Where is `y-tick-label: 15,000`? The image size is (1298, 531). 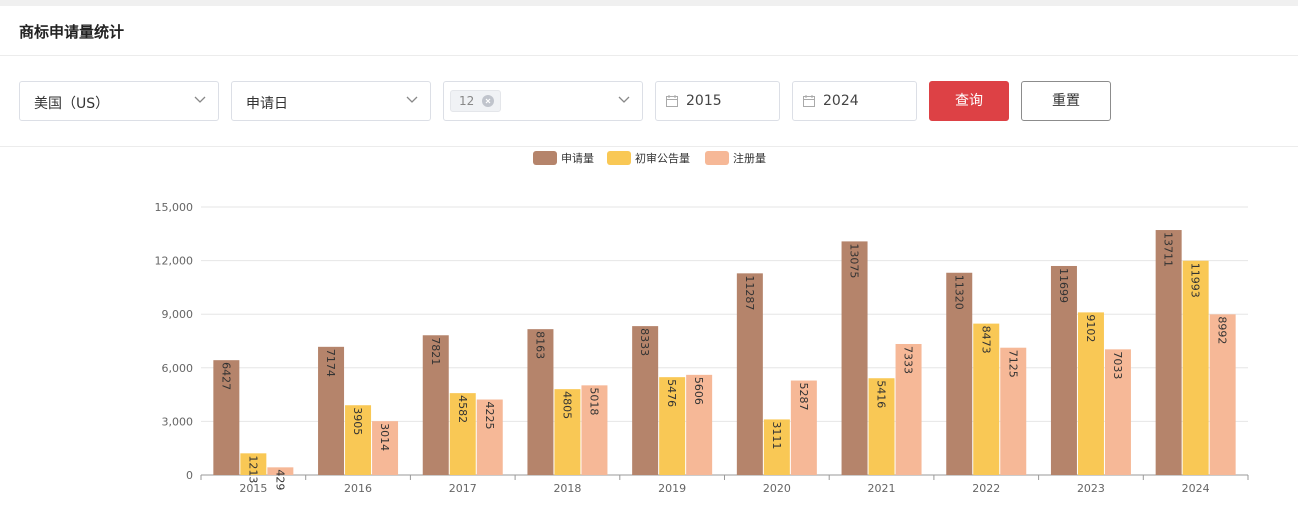
y-tick-label: 15,000 is located at coordinates (174, 207).